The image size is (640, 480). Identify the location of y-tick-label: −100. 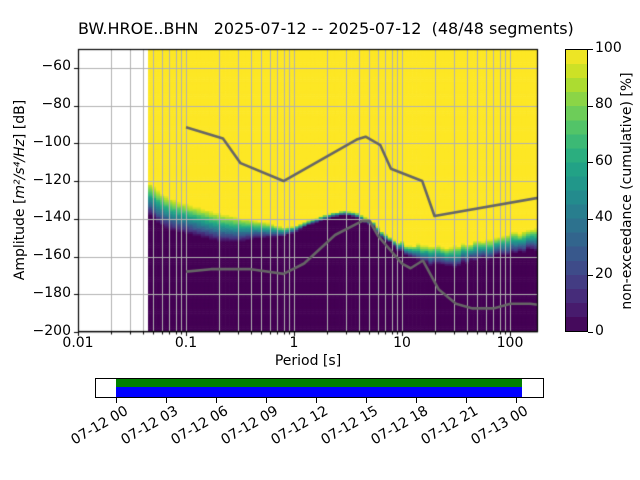
(51, 141).